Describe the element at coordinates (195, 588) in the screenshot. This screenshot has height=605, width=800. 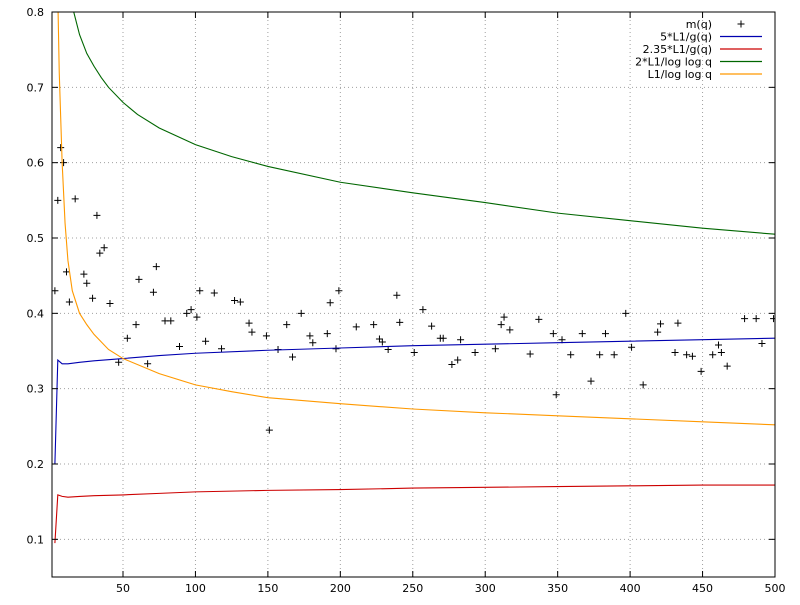
I see `x-tick-label: 100` at that location.